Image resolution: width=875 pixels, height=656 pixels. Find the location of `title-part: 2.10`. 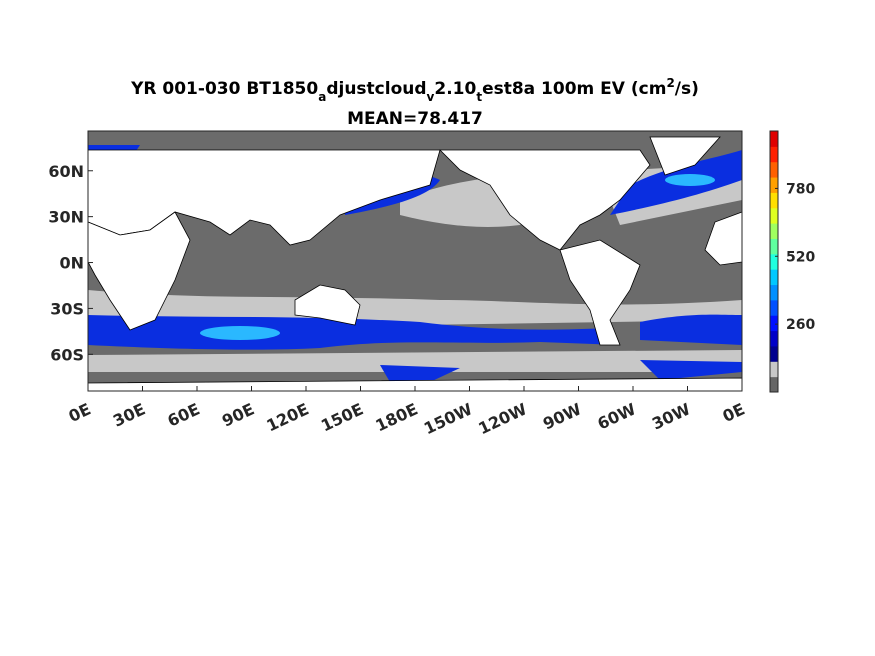

title-part: 2.10 is located at coordinates (455, 89).